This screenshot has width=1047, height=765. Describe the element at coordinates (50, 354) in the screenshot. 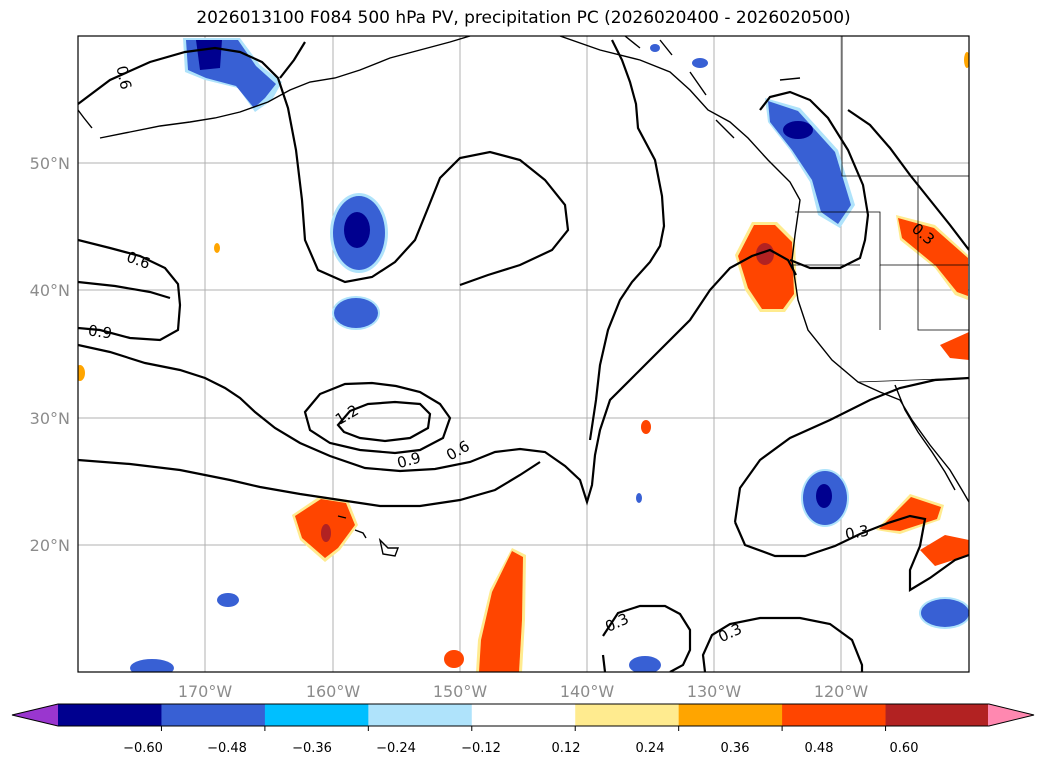

I see `latitude-labels: 50°N 40°N 30°N 20°N` at that location.